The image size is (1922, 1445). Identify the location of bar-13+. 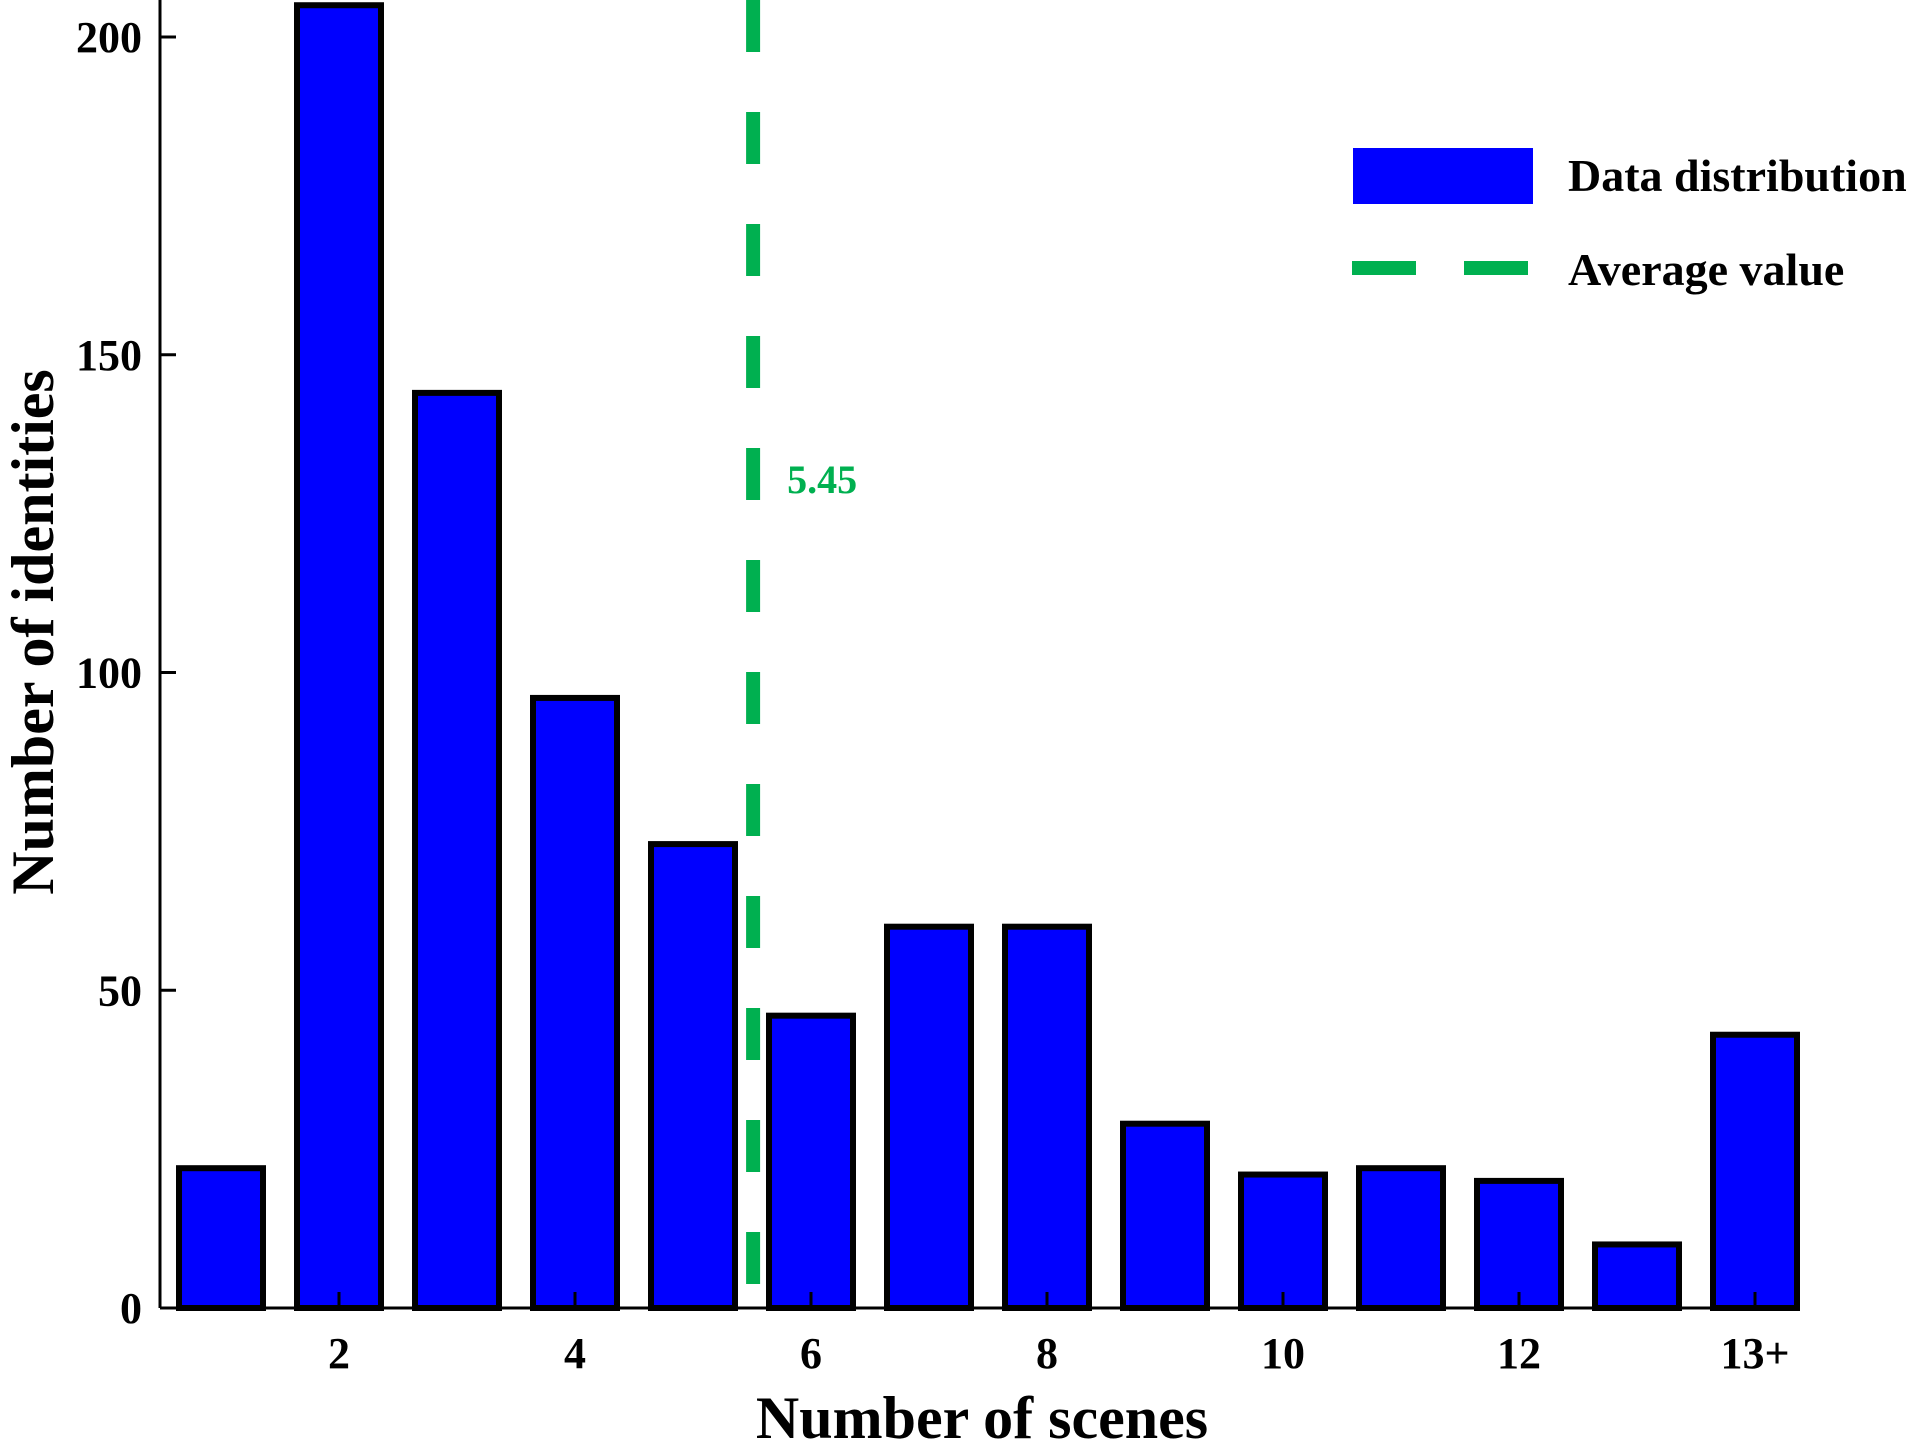
(1755, 1171).